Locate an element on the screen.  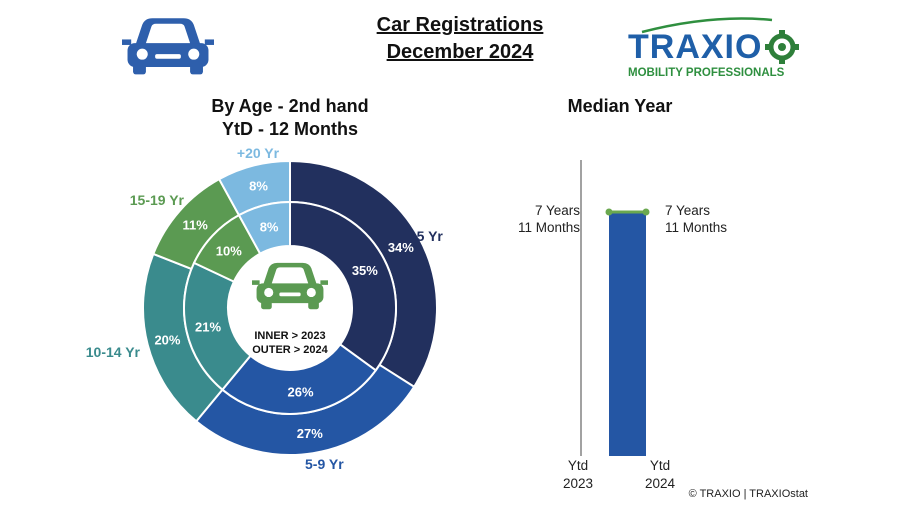
donut-inner-label-1: 26% is located at coordinates (301, 391).